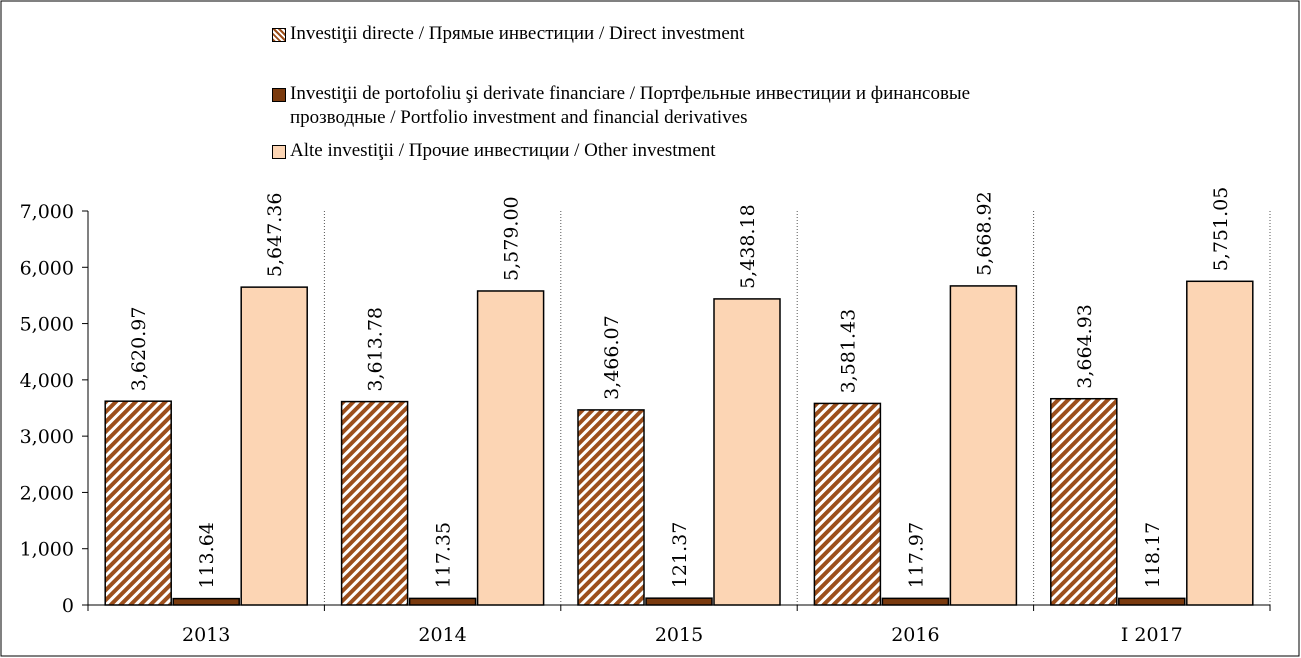  Describe the element at coordinates (47, 493) in the screenshot. I see `y-tick-label: 2,000` at that location.